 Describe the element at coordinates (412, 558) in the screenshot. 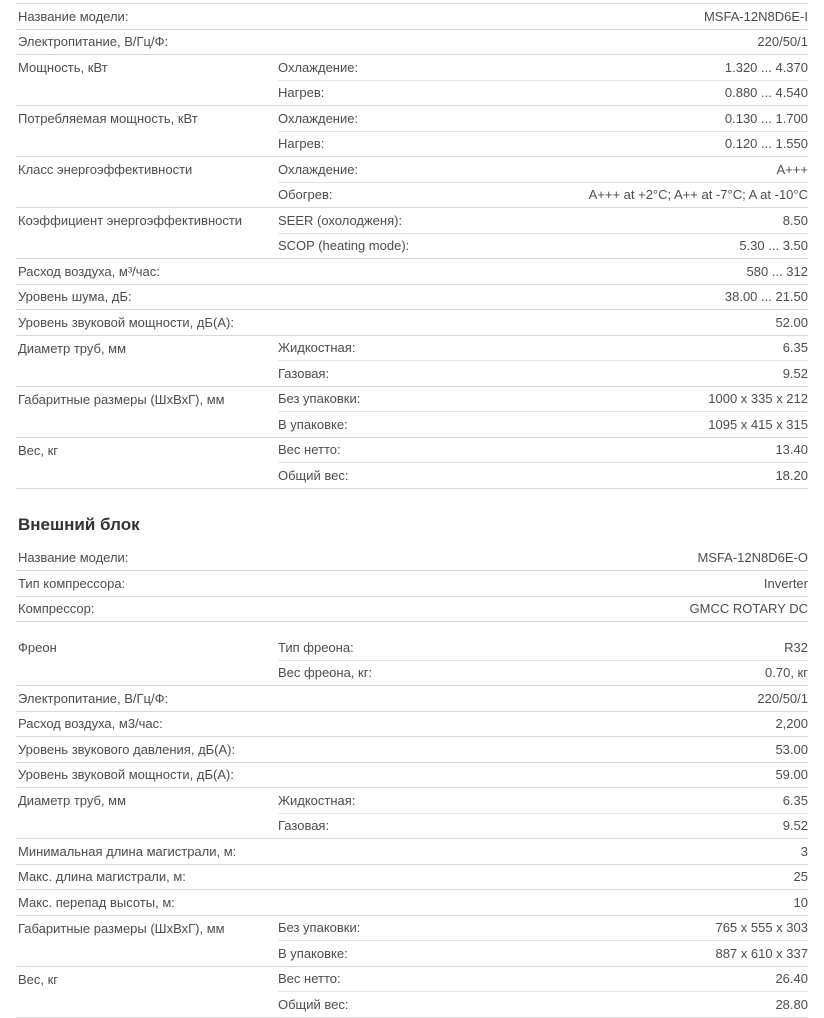

I see `table-row: Название модели: MSFA-12N8D6E-O` at that location.